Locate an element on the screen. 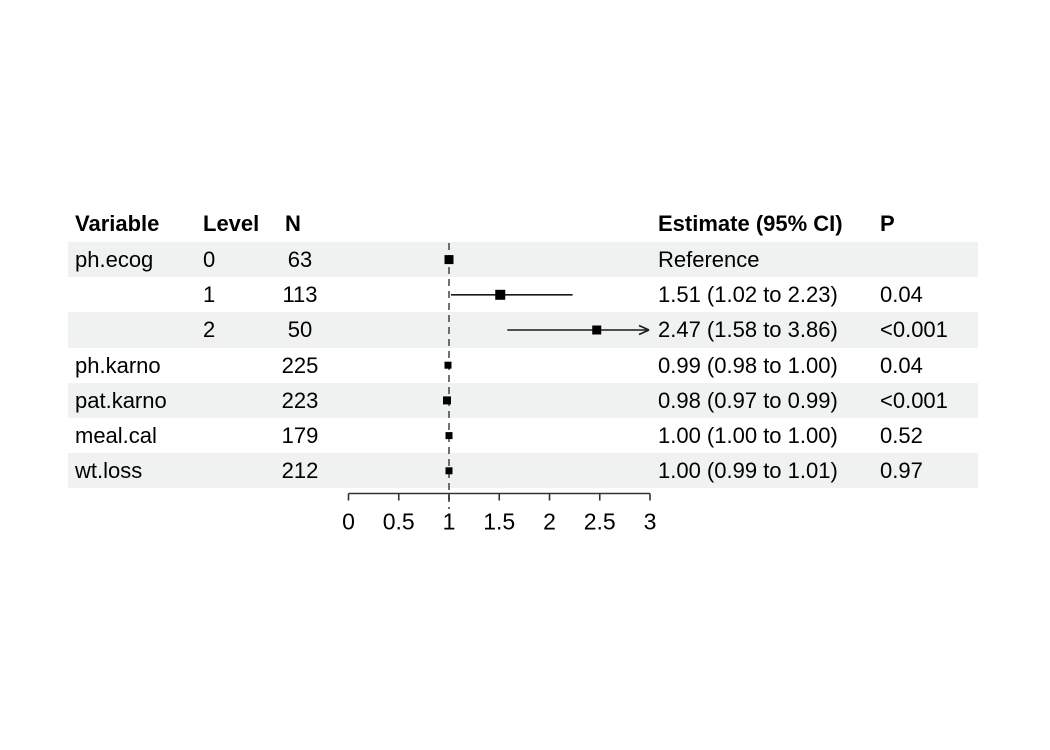 The height and width of the screenshot is (750, 1050). cell-variable: ph.ecog is located at coordinates (114, 259).